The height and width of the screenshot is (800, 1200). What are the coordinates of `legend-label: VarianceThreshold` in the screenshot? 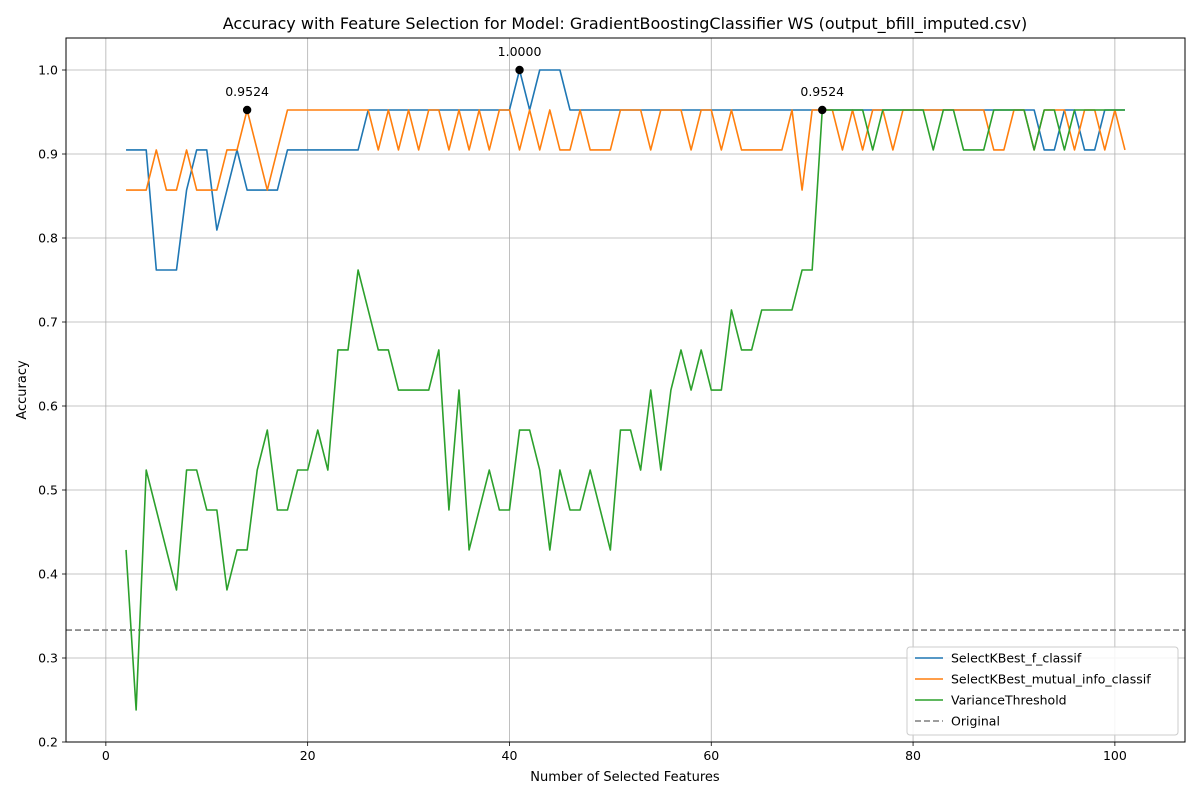 It's located at (1009, 700).